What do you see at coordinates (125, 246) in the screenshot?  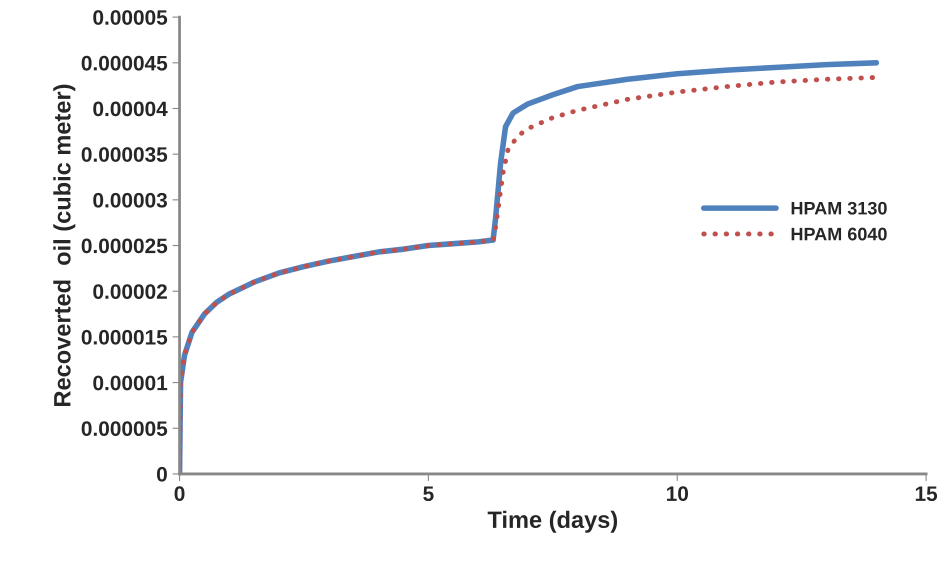 I see `y-tick-label: 0.000025` at bounding box center [125, 246].